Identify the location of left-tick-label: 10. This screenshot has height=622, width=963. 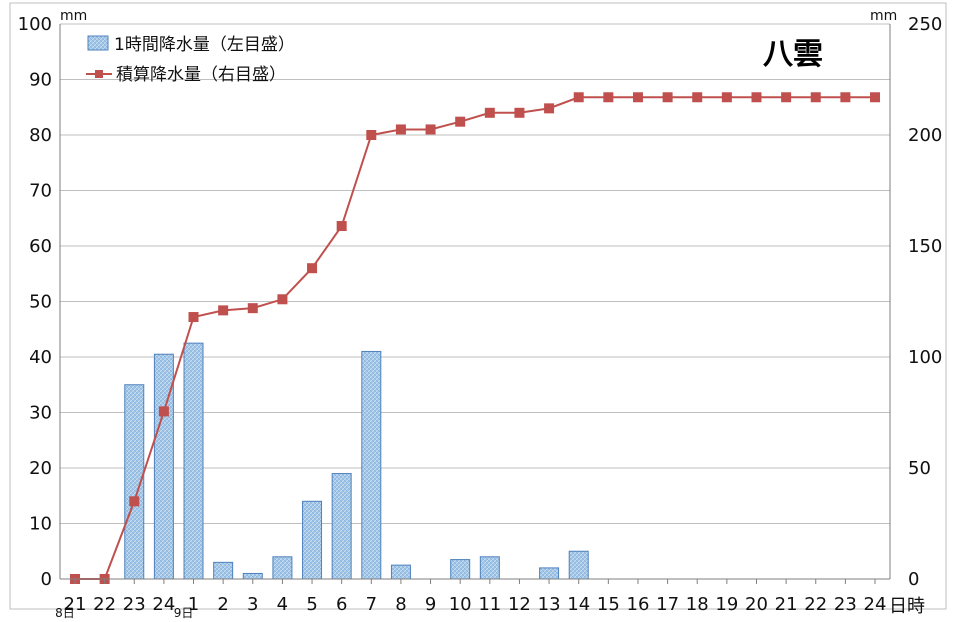
(40, 524).